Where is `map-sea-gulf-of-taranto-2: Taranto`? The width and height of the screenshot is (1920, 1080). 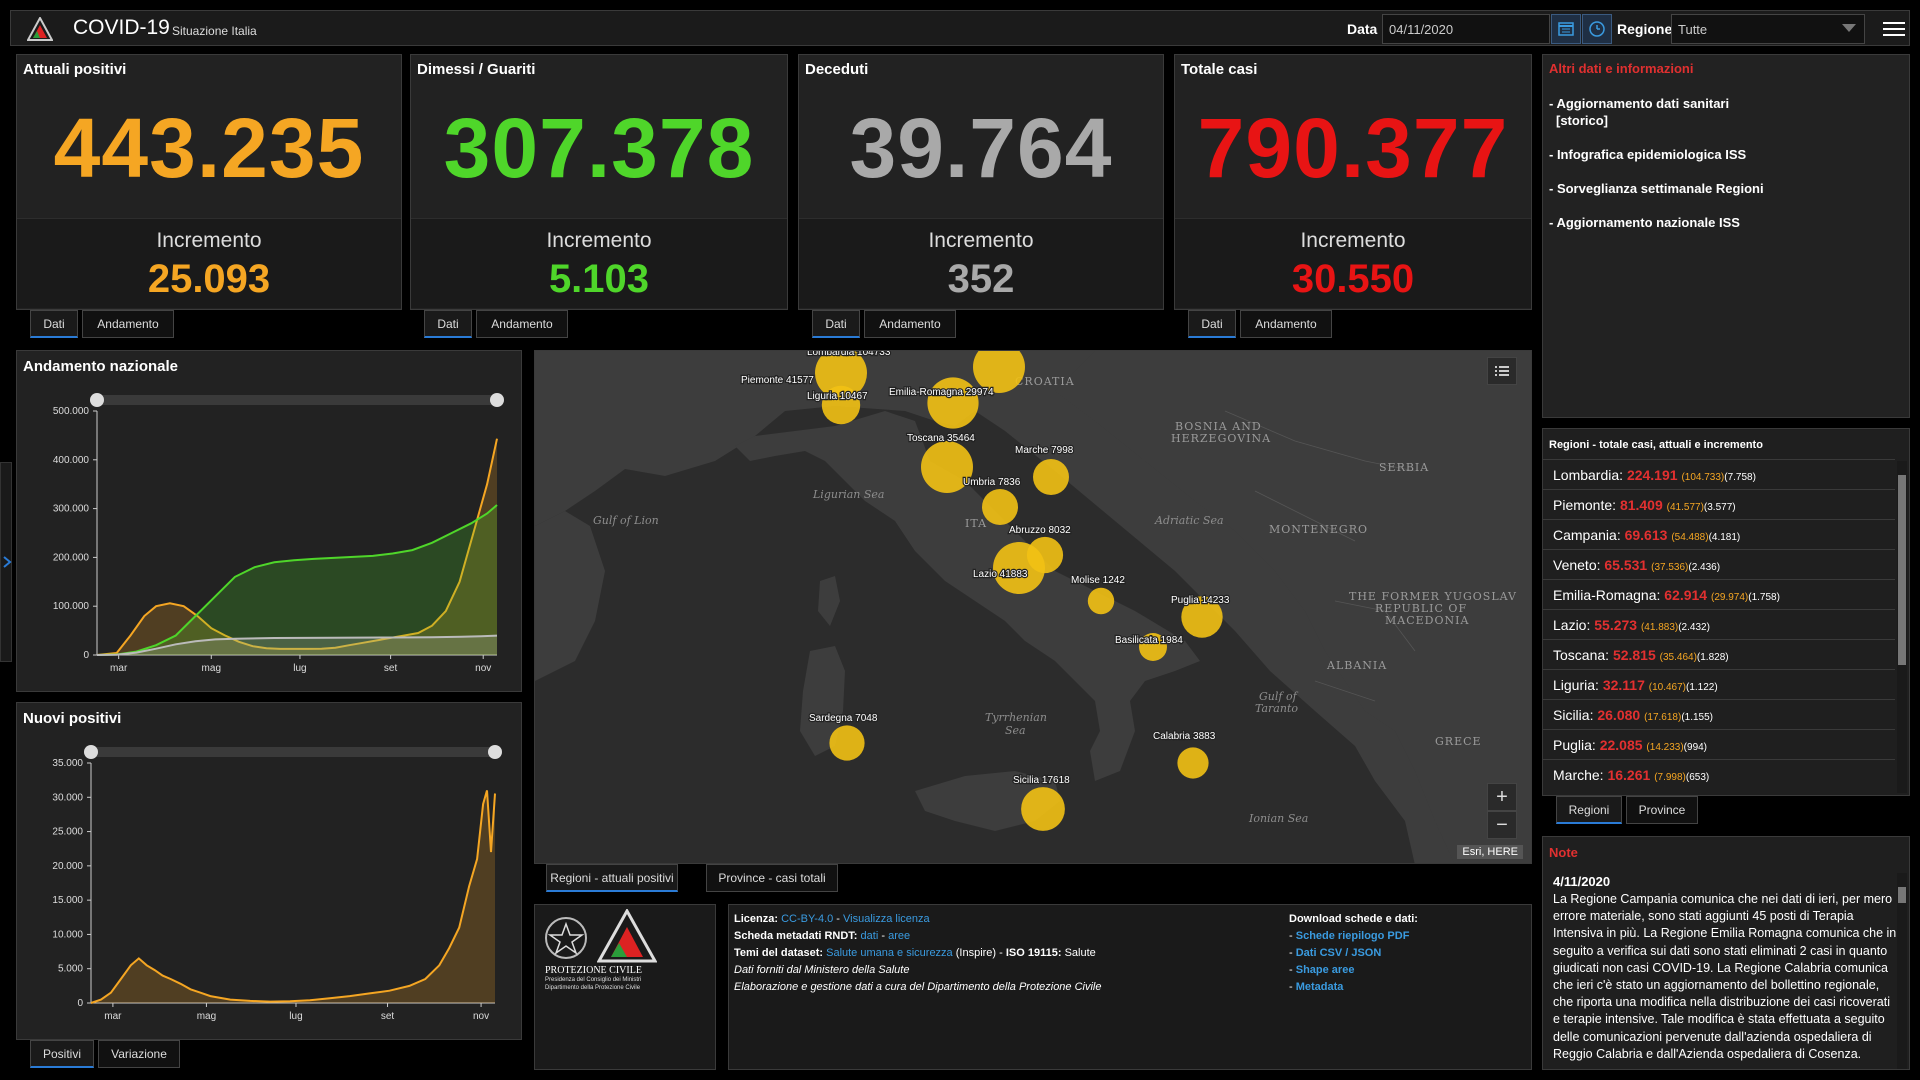
map-sea-gulf-of-taranto-2: Taranto is located at coordinates (1276, 708).